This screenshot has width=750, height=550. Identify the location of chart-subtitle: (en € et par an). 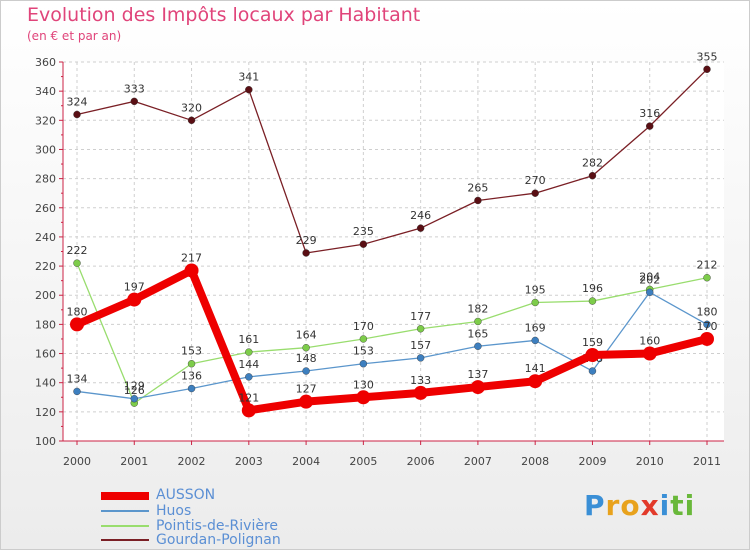
(74, 36).